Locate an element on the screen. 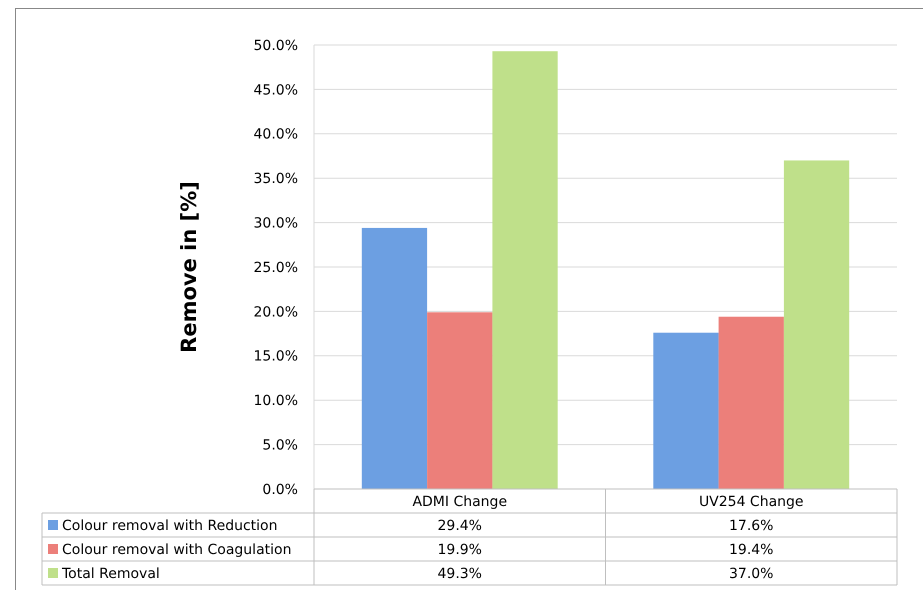 The image size is (923, 590). y-tick-label: 40.0% is located at coordinates (276, 134).